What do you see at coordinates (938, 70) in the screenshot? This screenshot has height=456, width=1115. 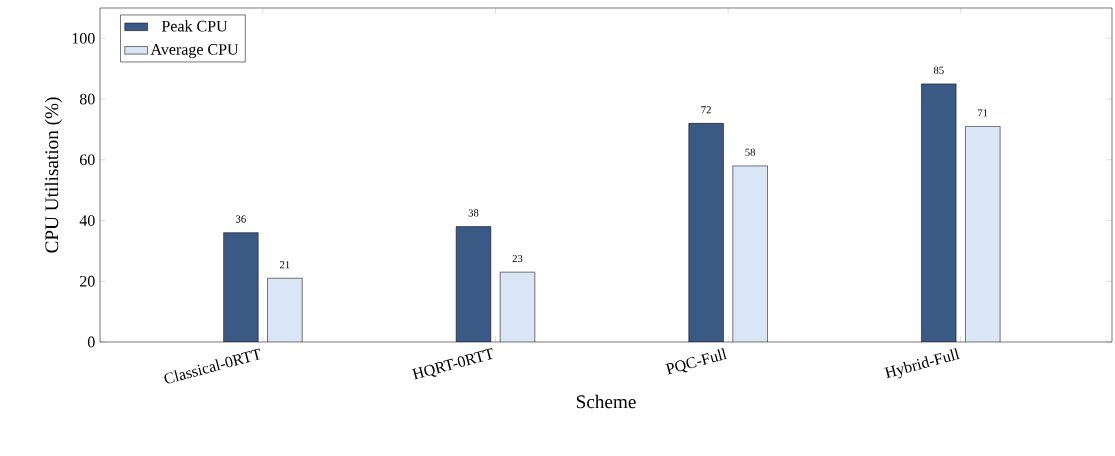 I see `data-label: 85` at bounding box center [938, 70].